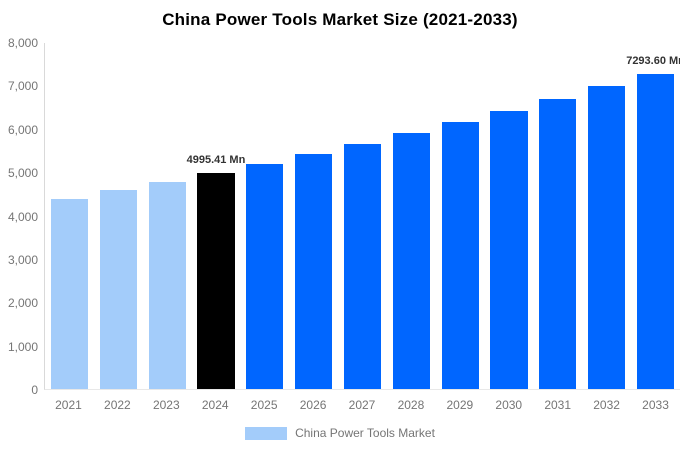  I want to click on bar-slot-2021, so click(69, 216).